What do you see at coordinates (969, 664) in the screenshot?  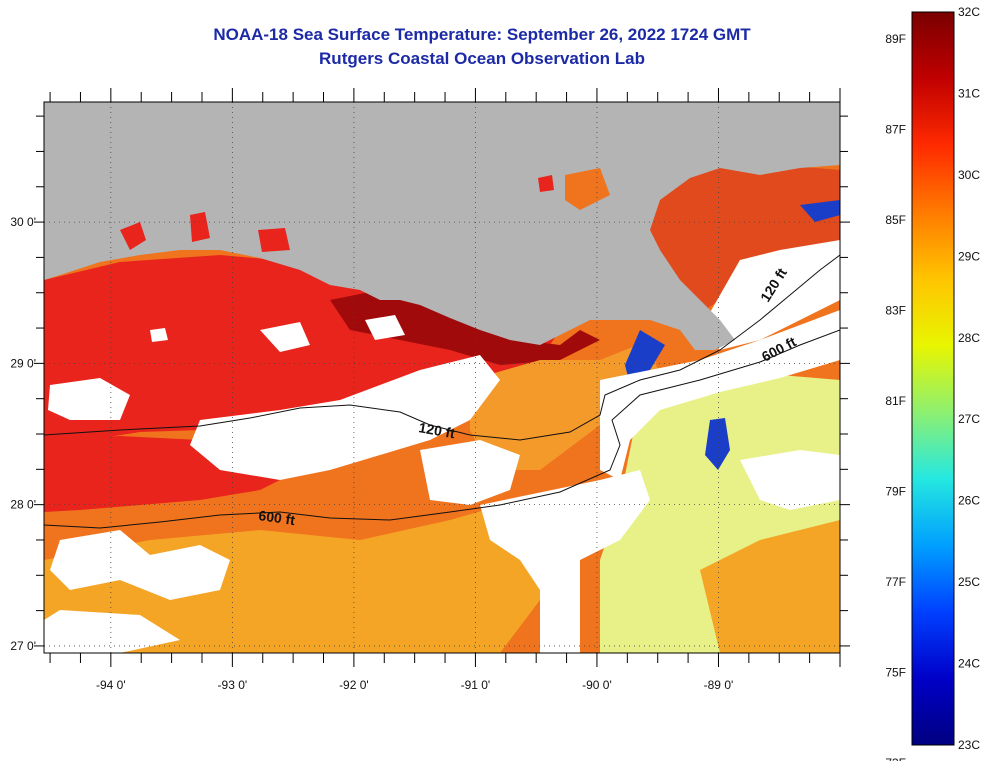 I see `colorbar-celsius-label: 24C` at bounding box center [969, 664].